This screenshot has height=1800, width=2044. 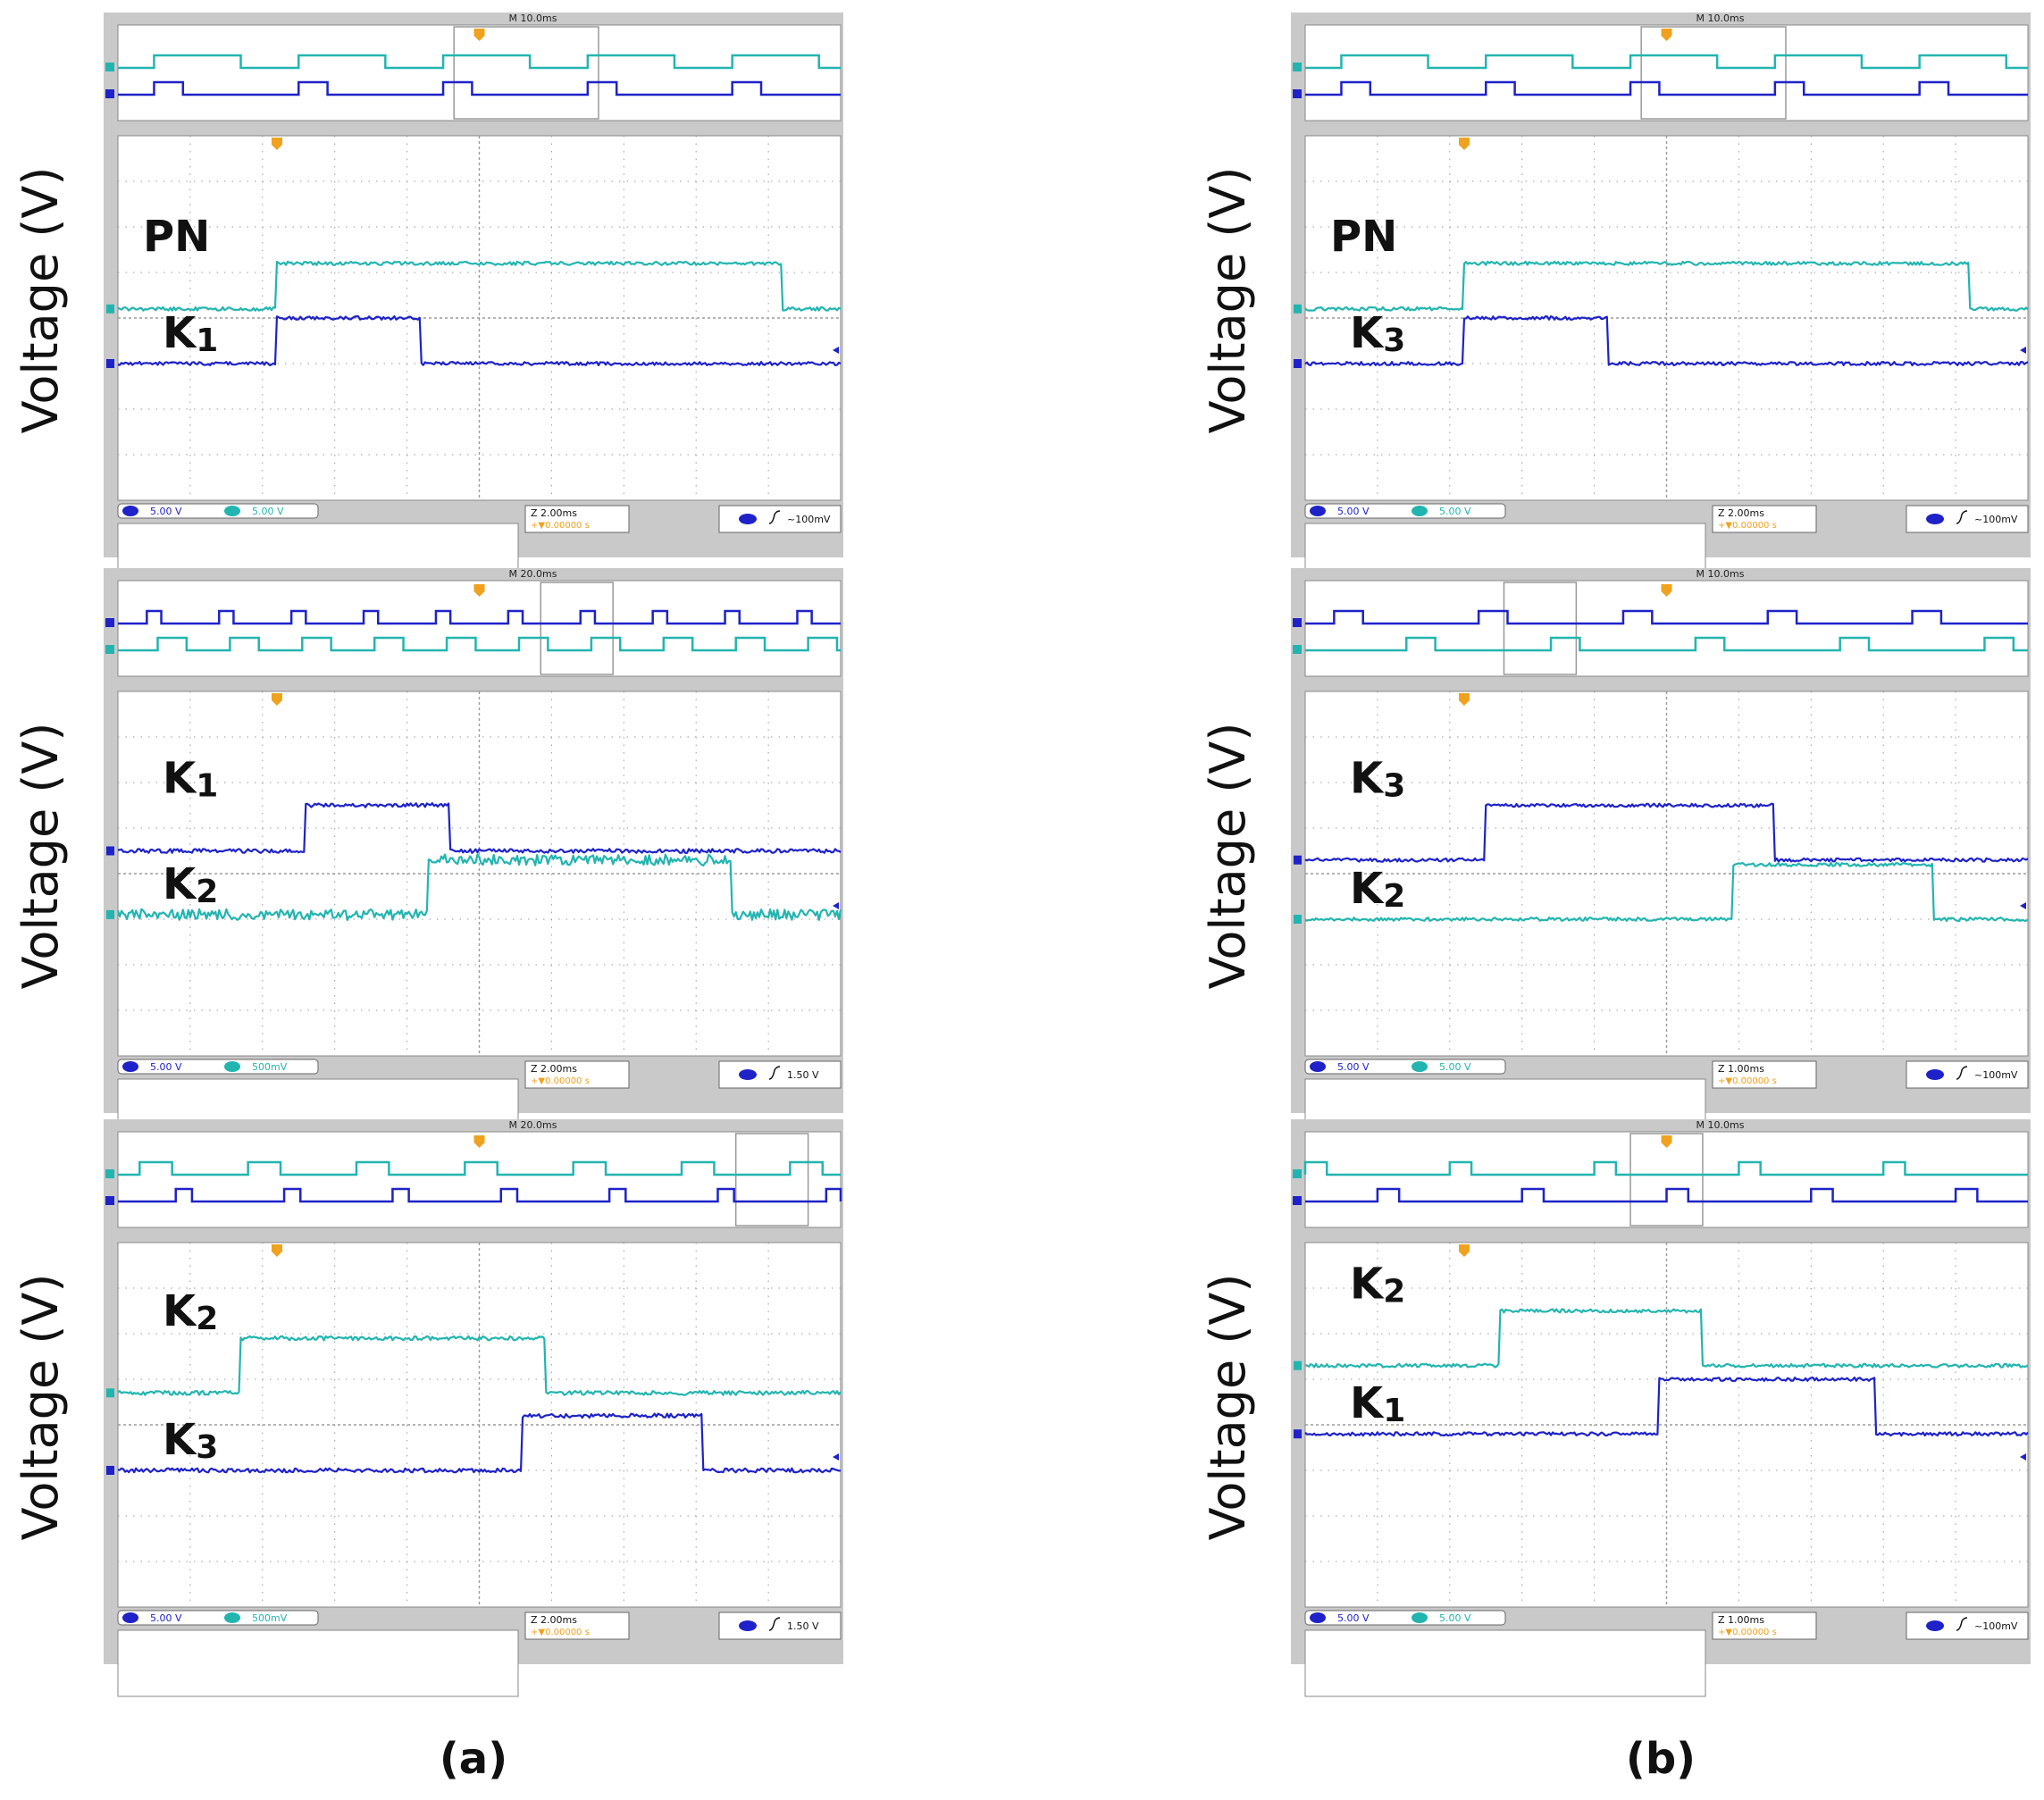 I want to click on trace-label-main: PN, so click(x=1363, y=237).